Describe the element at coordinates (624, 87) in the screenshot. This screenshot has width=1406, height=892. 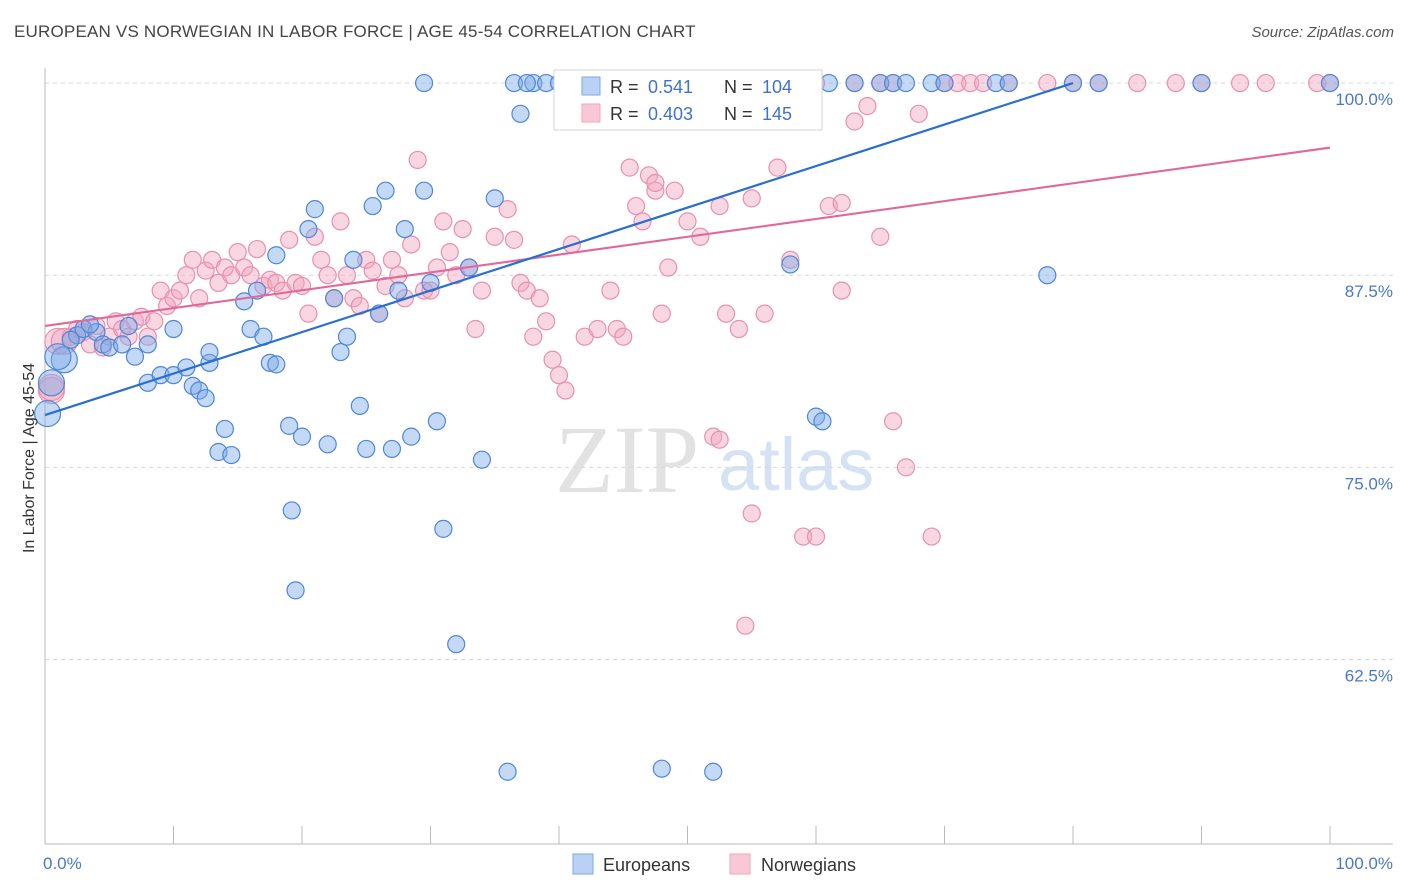
I see `europeans-r-label: R =` at that location.